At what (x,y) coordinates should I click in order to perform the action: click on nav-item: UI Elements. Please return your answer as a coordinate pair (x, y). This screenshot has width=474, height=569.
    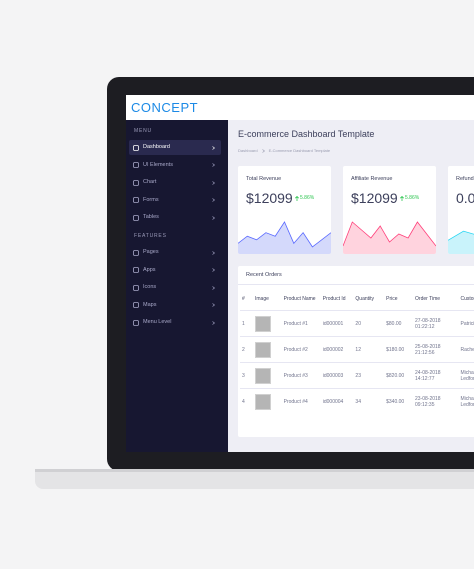
    Looking at the image, I should click on (175, 165).